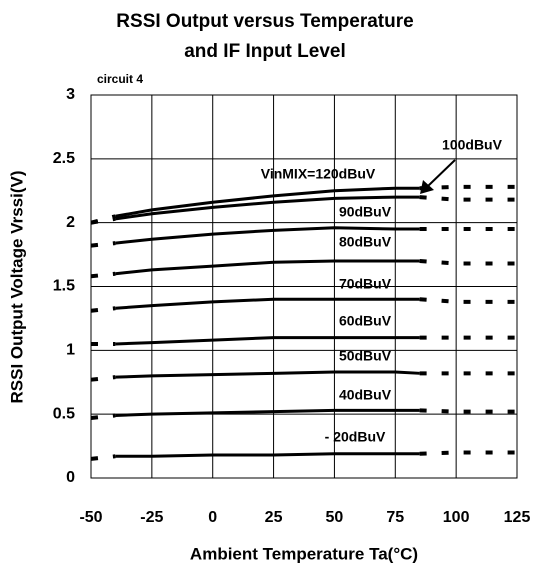  Describe the element at coordinates (151, 517) in the screenshot. I see `x-tick-label: -25` at that location.